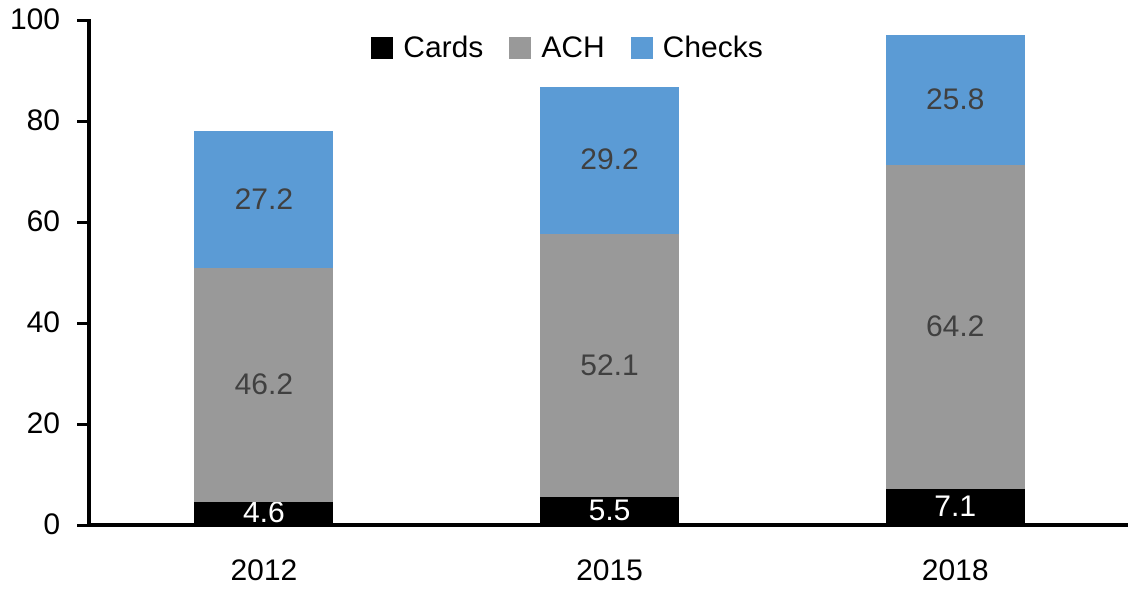 Image resolution: width=1134 pixels, height=599 pixels. I want to click on bar-segment-cards: 5.5, so click(609, 511).